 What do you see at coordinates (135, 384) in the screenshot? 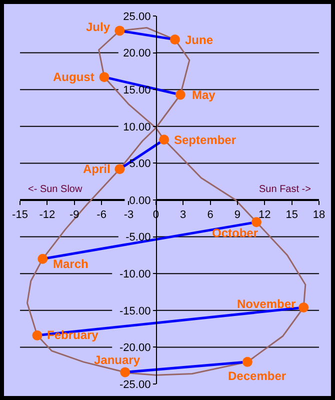
I see `y-tick-label: -25.00` at bounding box center [135, 384].